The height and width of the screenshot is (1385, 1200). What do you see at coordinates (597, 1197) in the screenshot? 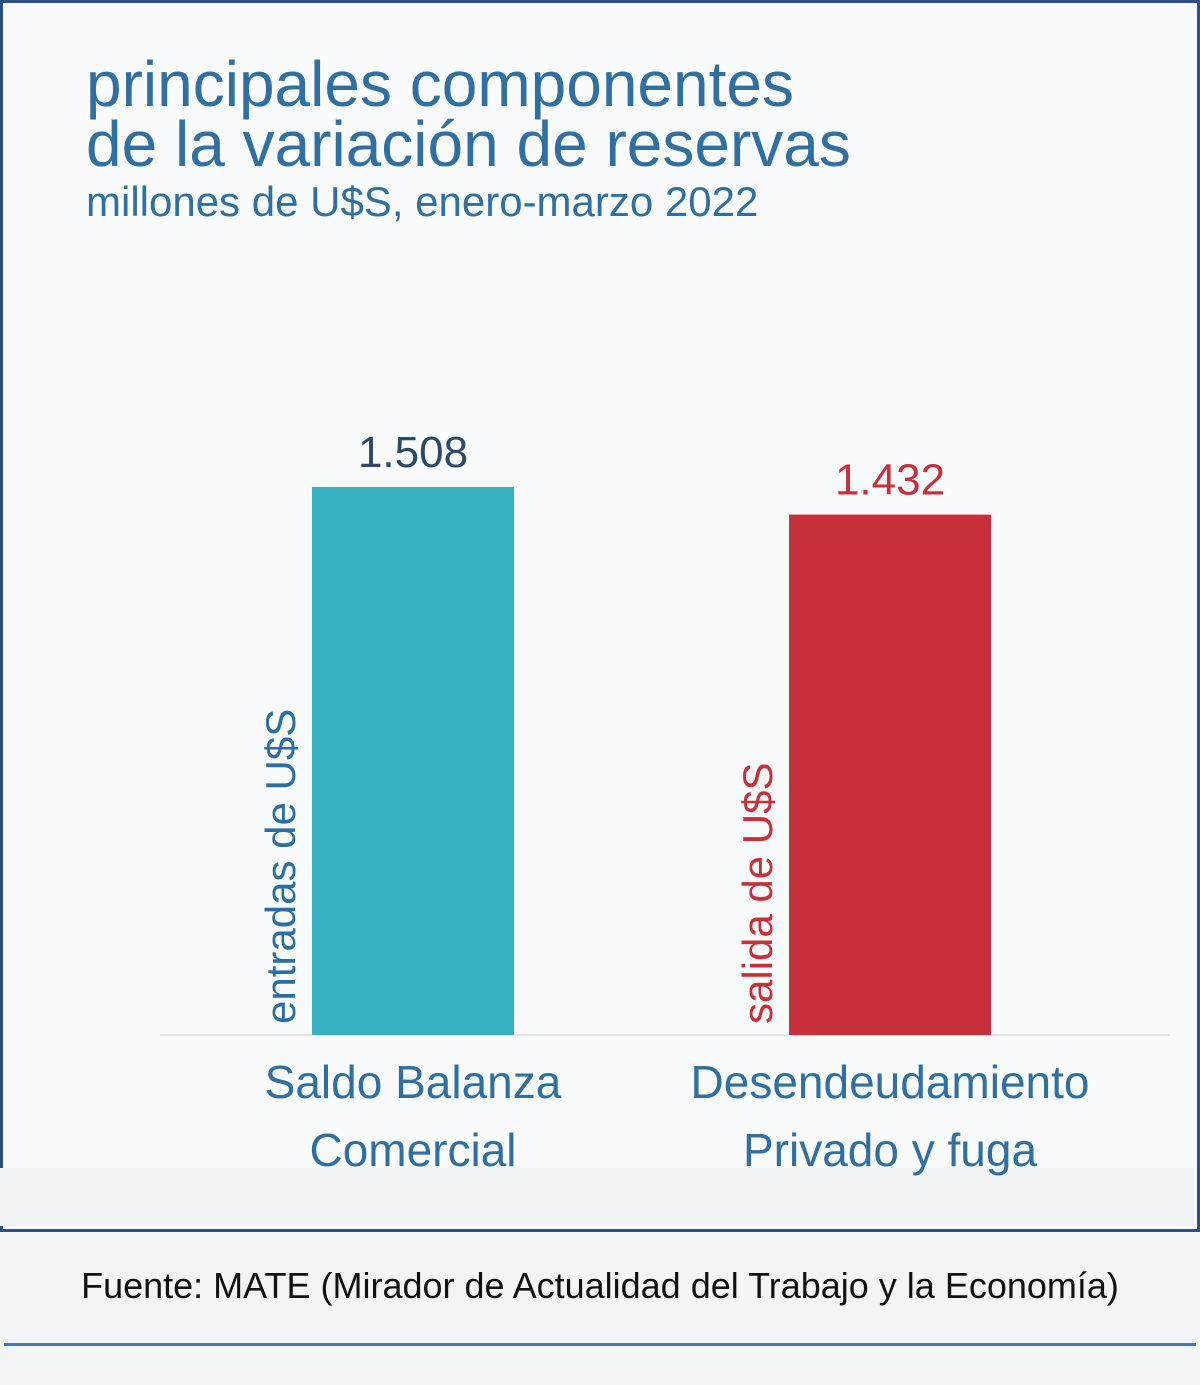
I see `footer-band` at bounding box center [597, 1197].